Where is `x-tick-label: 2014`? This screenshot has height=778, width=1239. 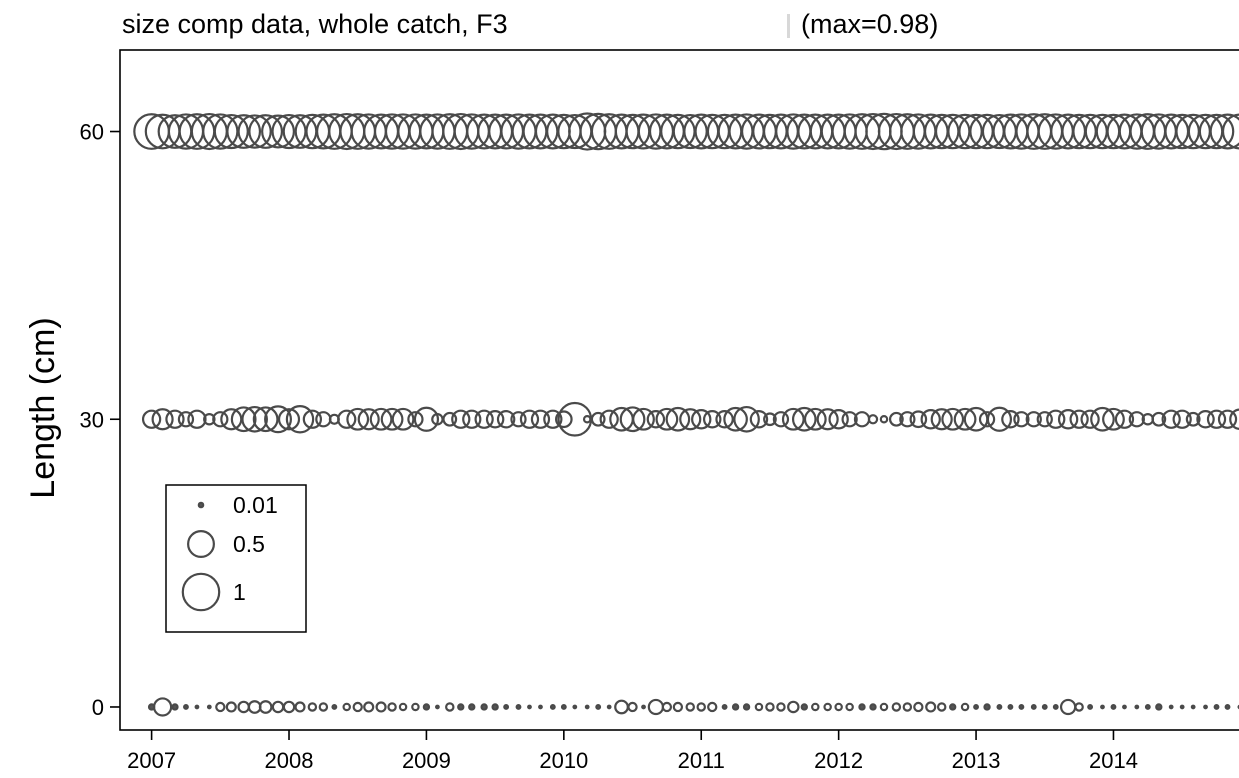 x-tick-label: 2014 is located at coordinates (1113, 760).